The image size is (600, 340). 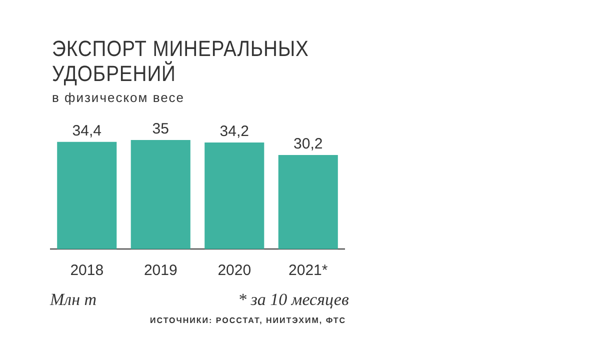 What do you see at coordinates (118, 97) in the screenshot?
I see `chart-subtitle: в физическом весе` at bounding box center [118, 97].